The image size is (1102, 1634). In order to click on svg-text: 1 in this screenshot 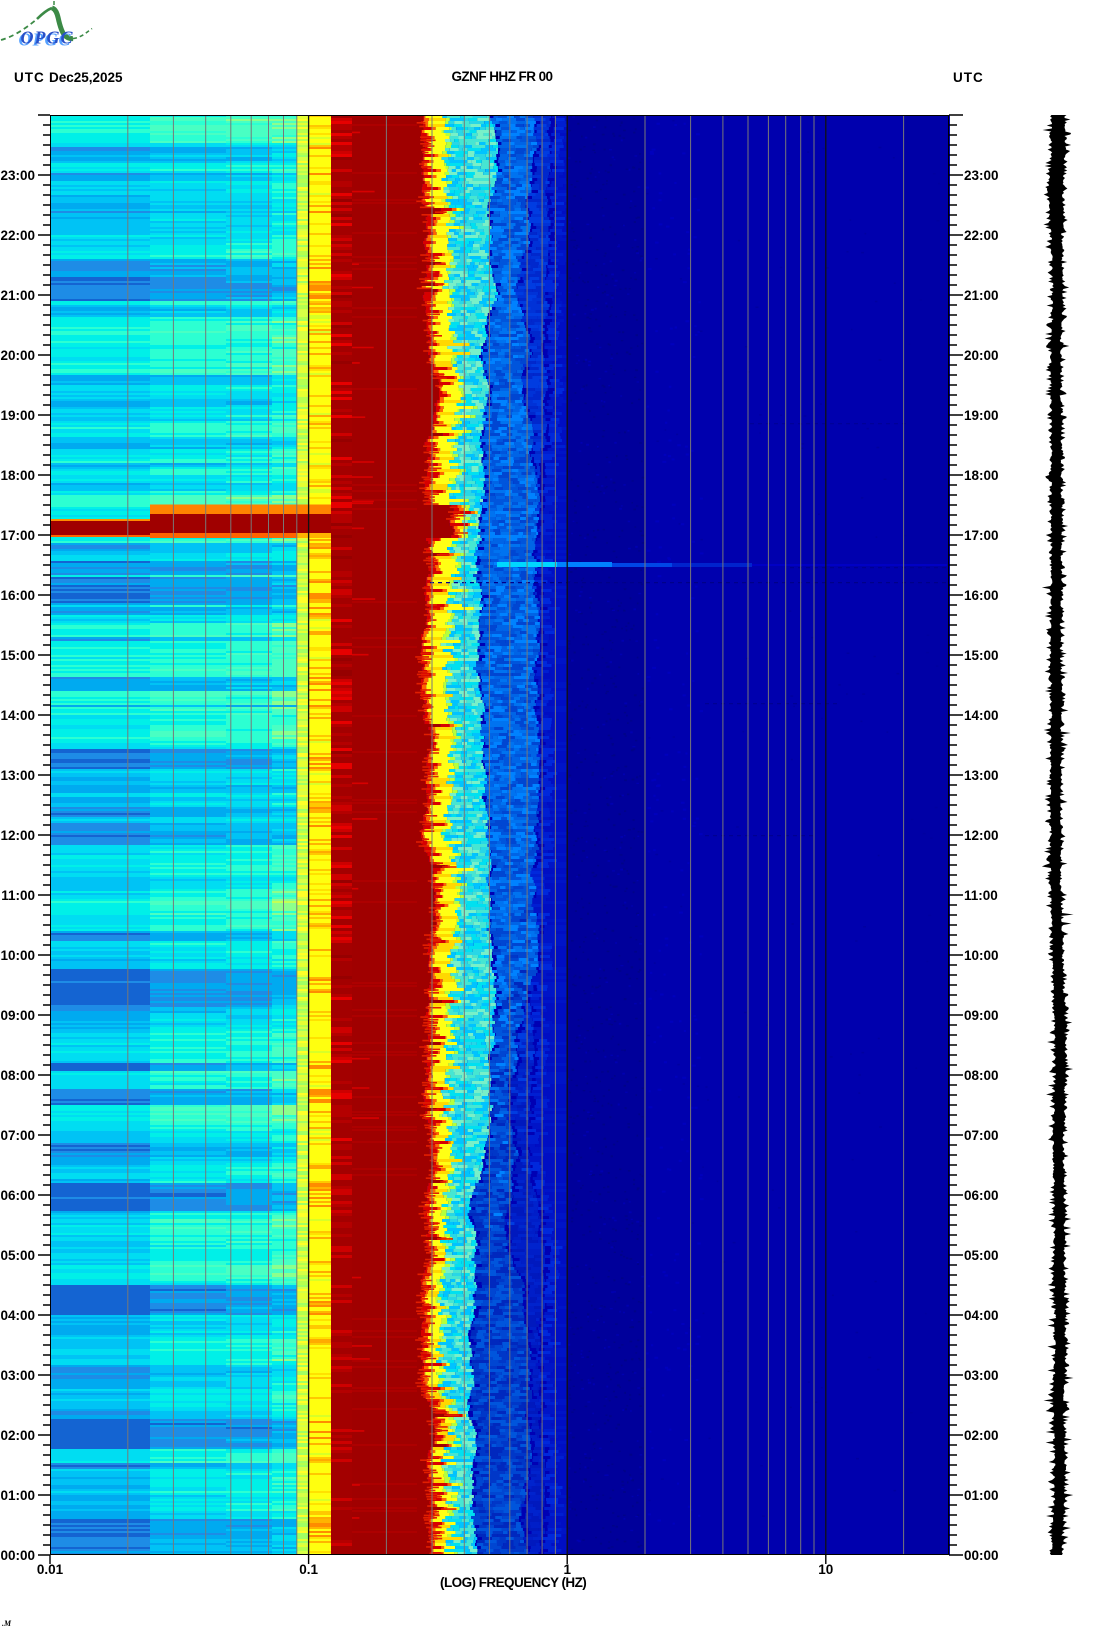, I will do `click(567, 1569)`.